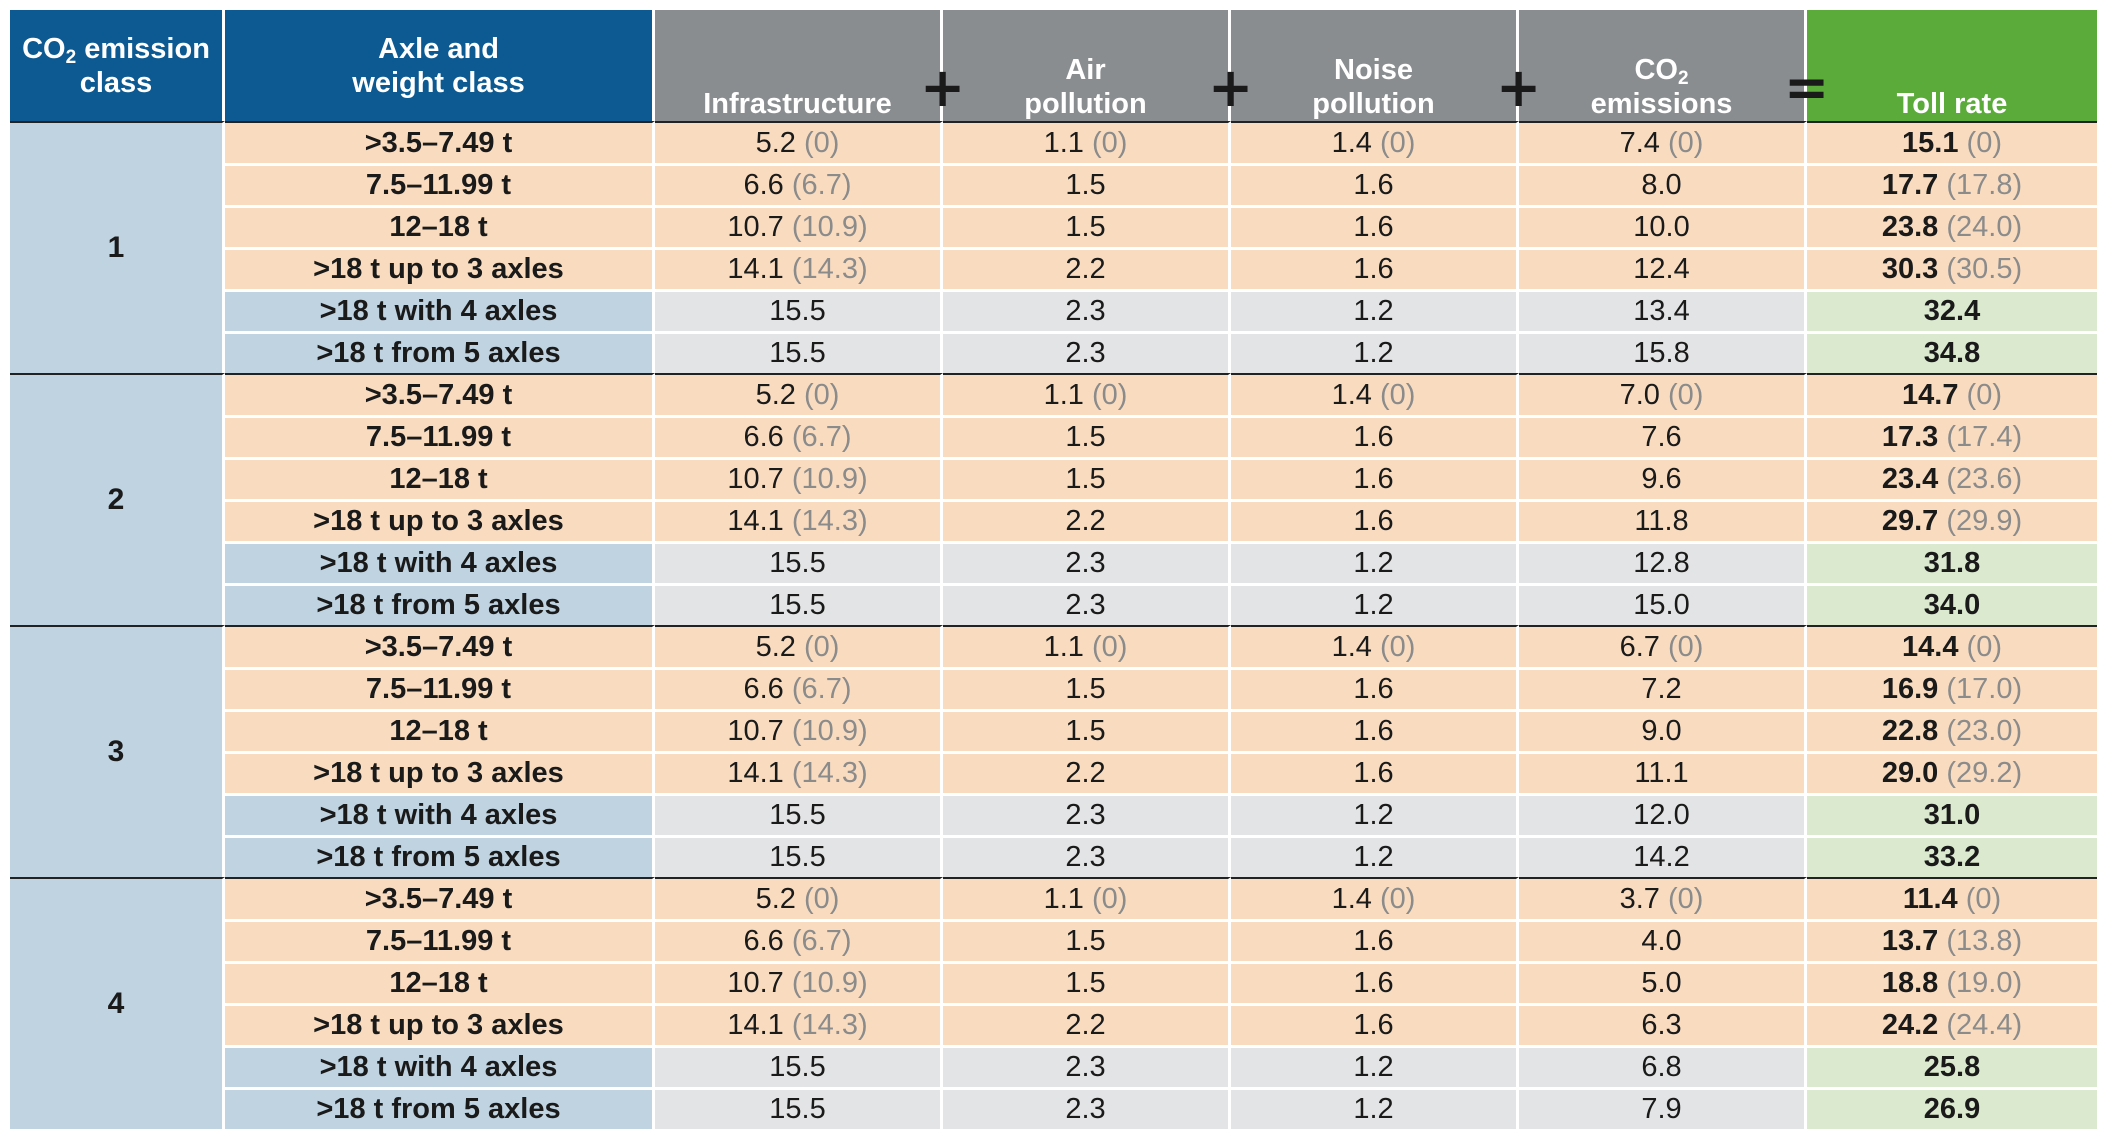 The image size is (2106, 1142). Describe the element at coordinates (1663, 688) in the screenshot. I see `co2-emissions-cell: 7.2` at that location.